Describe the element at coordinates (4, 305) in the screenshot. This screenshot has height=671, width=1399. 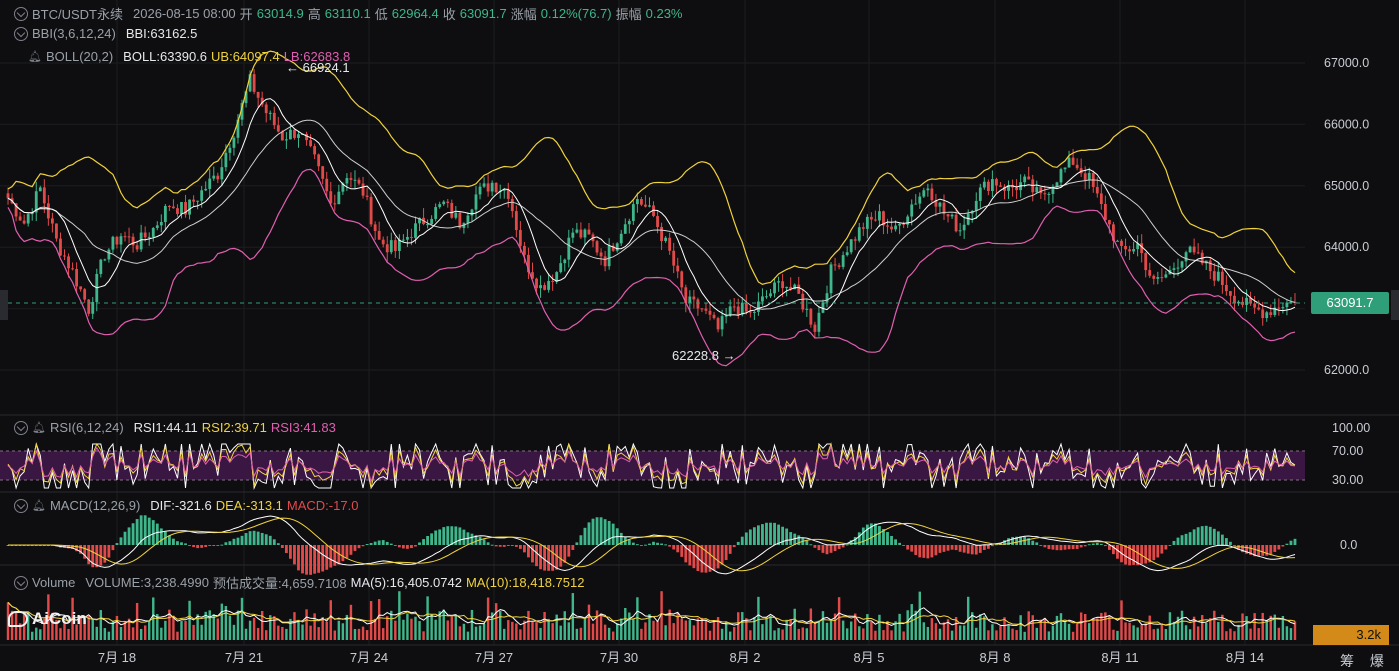
I see `left-scroll-handle` at that location.